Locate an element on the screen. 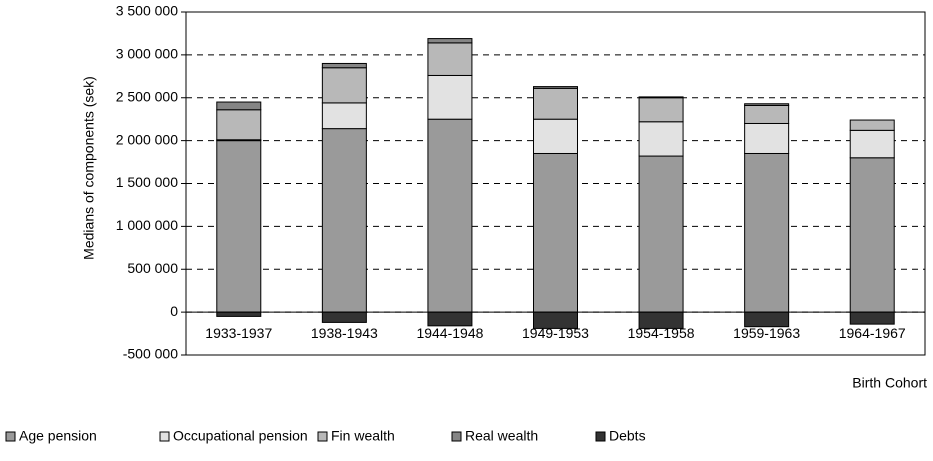  legend-label: Fin wealth is located at coordinates (363, 436).